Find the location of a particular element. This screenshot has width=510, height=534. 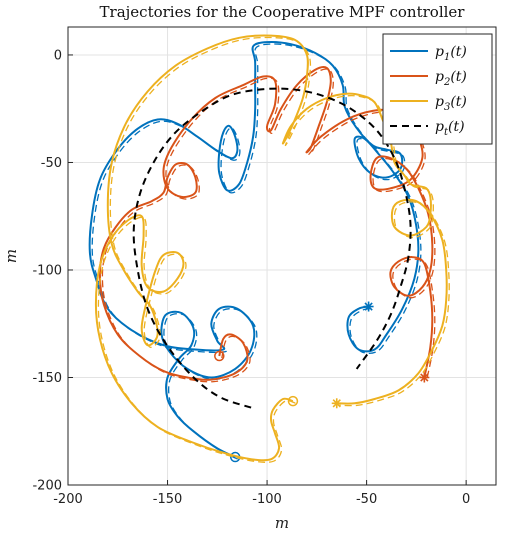

y-tick-label: -150 is located at coordinates (47, 378).